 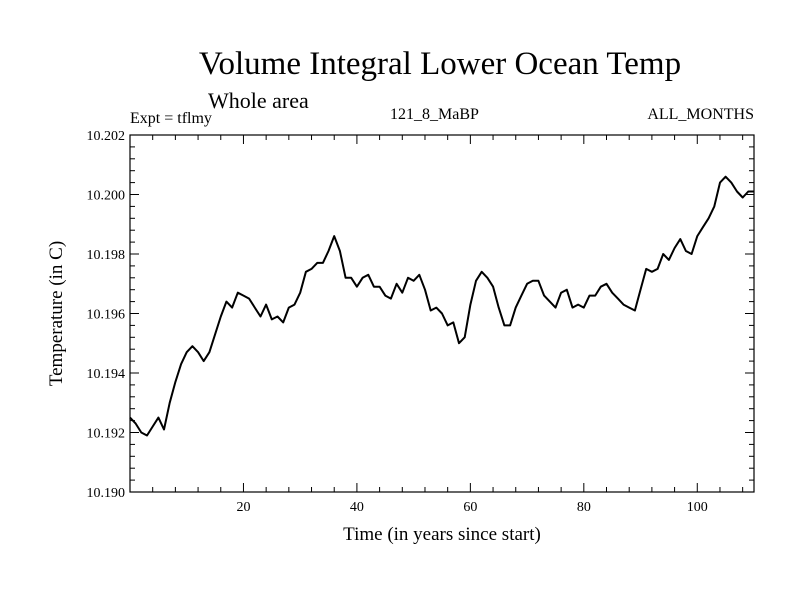 What do you see at coordinates (700, 114) in the screenshot?
I see `months-label: ALL_MONTHS` at bounding box center [700, 114].